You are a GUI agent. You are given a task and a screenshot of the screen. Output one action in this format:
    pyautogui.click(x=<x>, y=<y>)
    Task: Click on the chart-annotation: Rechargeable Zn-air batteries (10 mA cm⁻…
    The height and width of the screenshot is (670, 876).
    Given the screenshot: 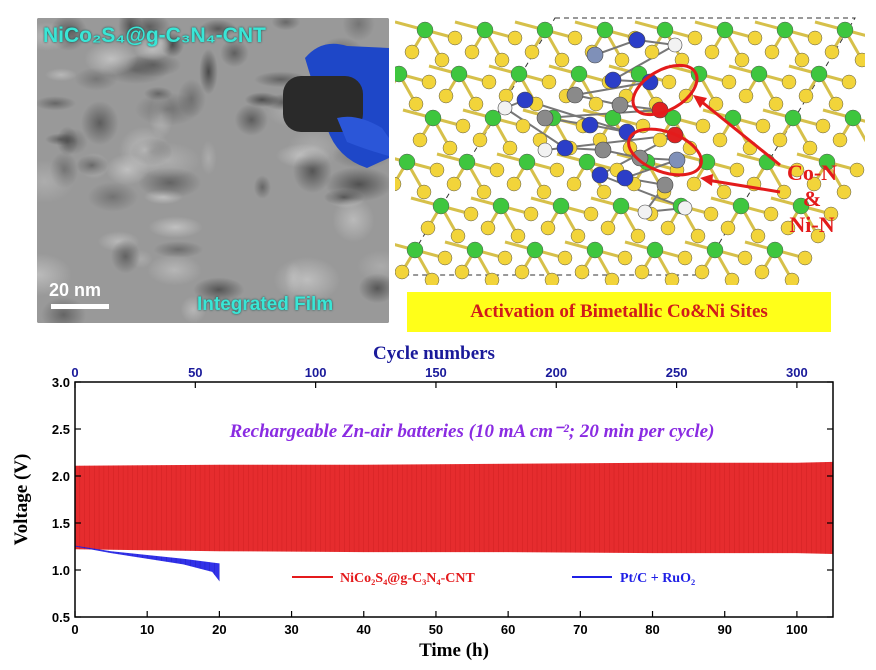 What is the action you would take?
    pyautogui.click(x=472, y=431)
    